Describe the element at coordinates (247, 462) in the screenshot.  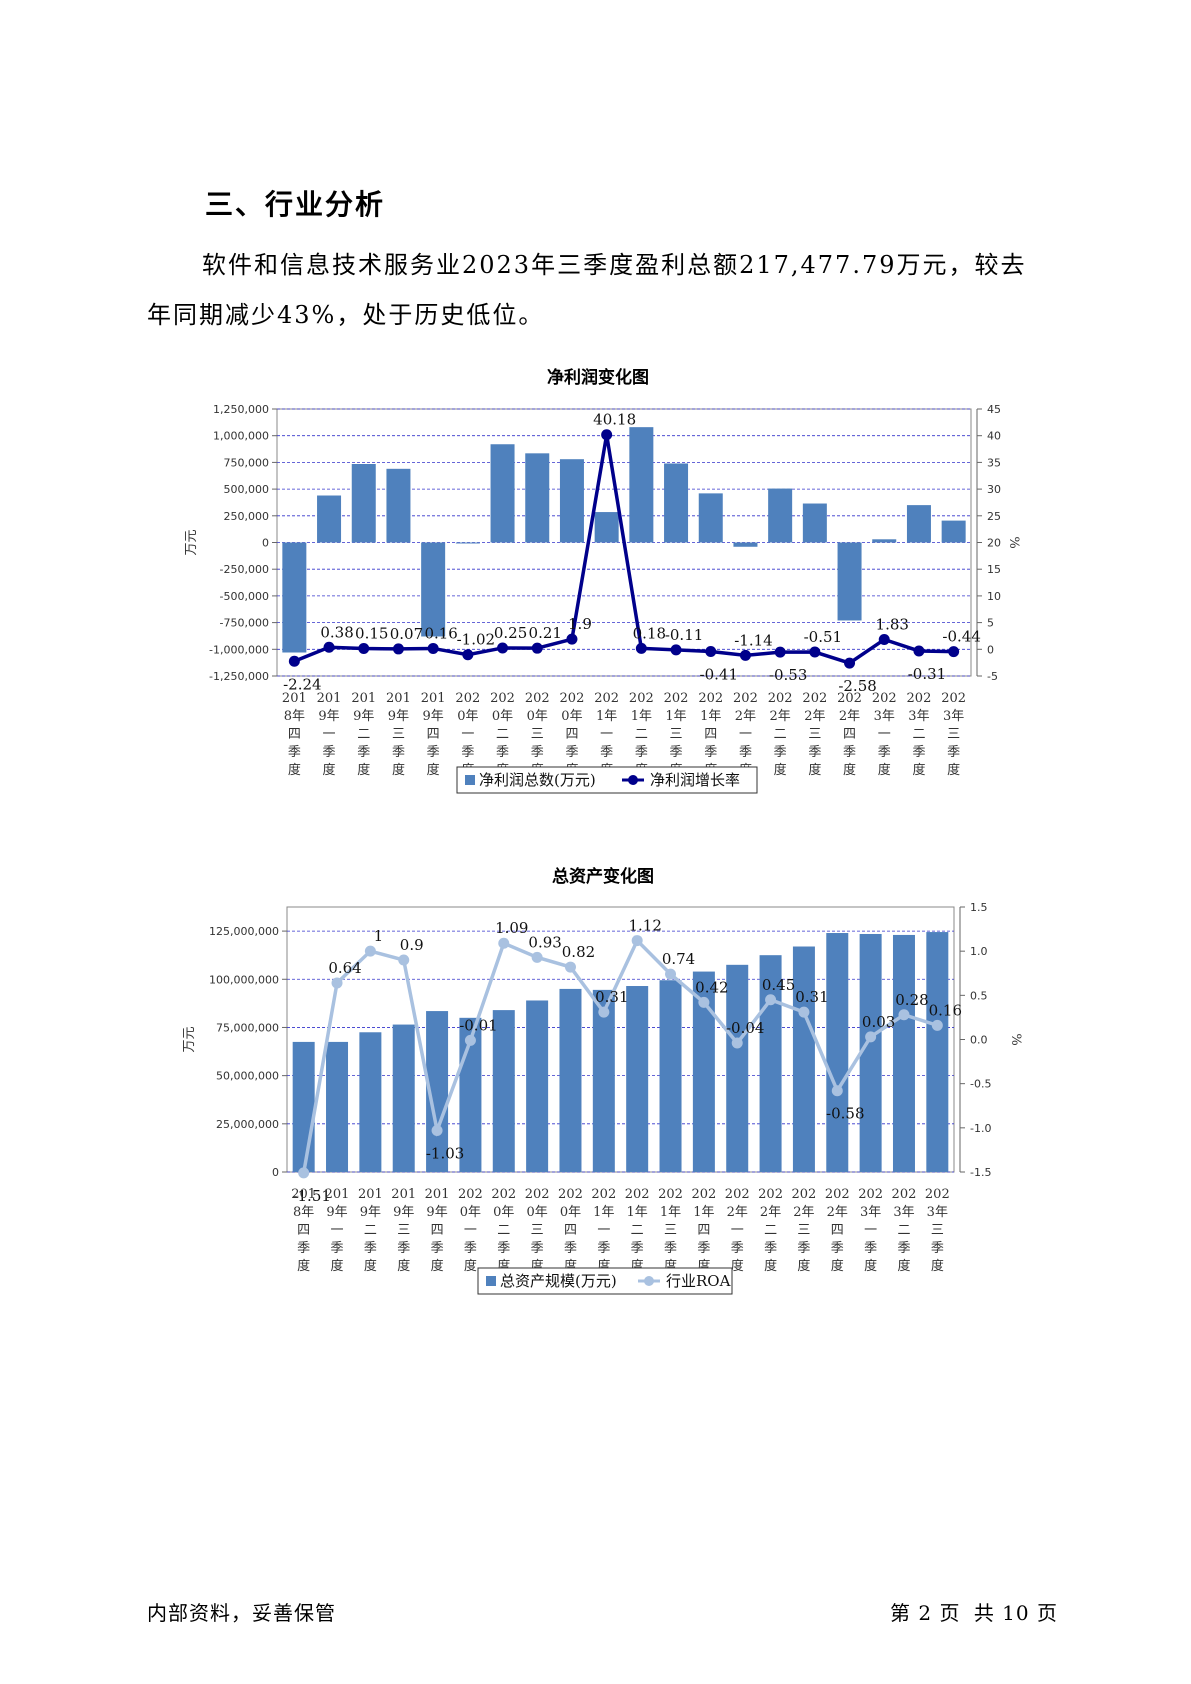
I see `chart1-ytick-label: 750,000` at that location.